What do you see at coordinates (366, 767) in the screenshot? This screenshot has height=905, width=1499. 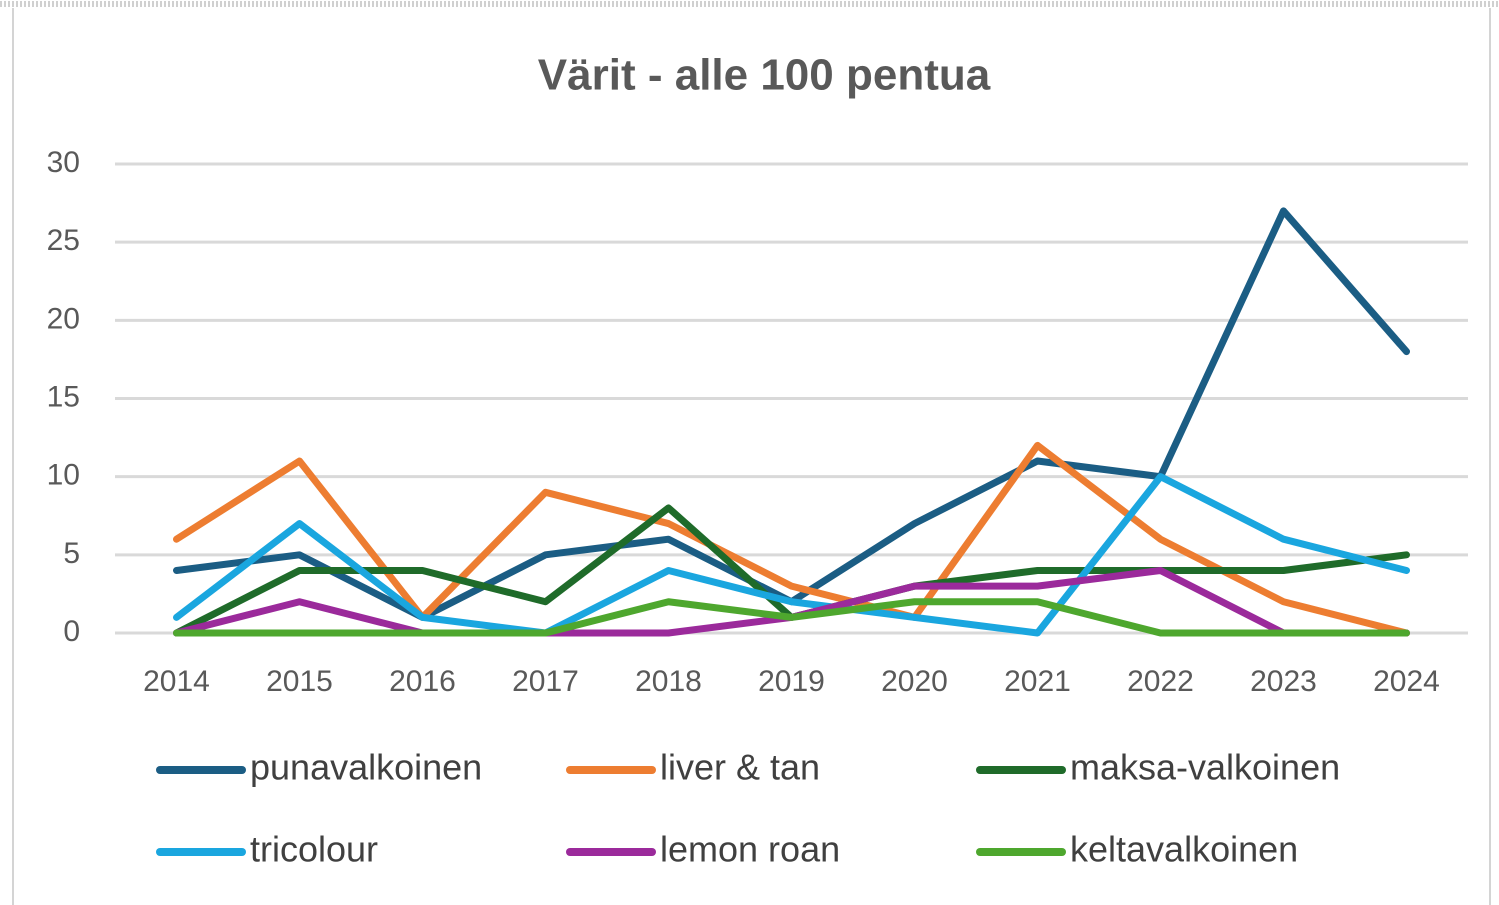 I see `legend-label: punavalkoinen` at bounding box center [366, 767].